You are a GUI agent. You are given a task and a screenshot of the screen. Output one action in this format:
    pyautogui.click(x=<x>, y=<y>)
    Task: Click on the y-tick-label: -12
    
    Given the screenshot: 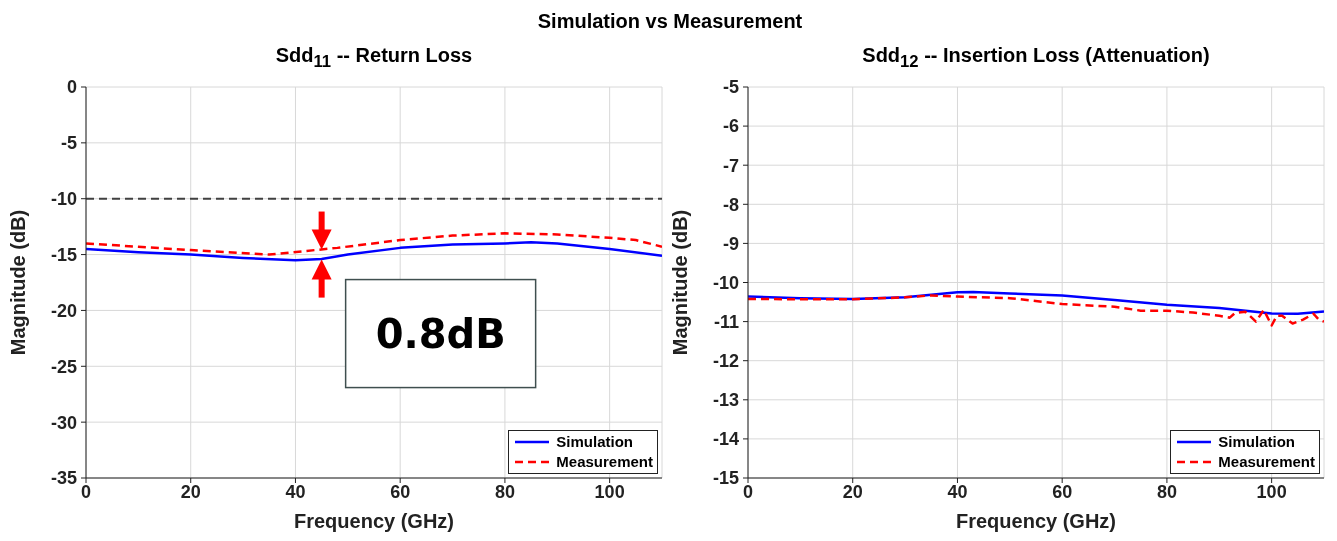 What is the action you would take?
    pyautogui.click(x=725, y=361)
    